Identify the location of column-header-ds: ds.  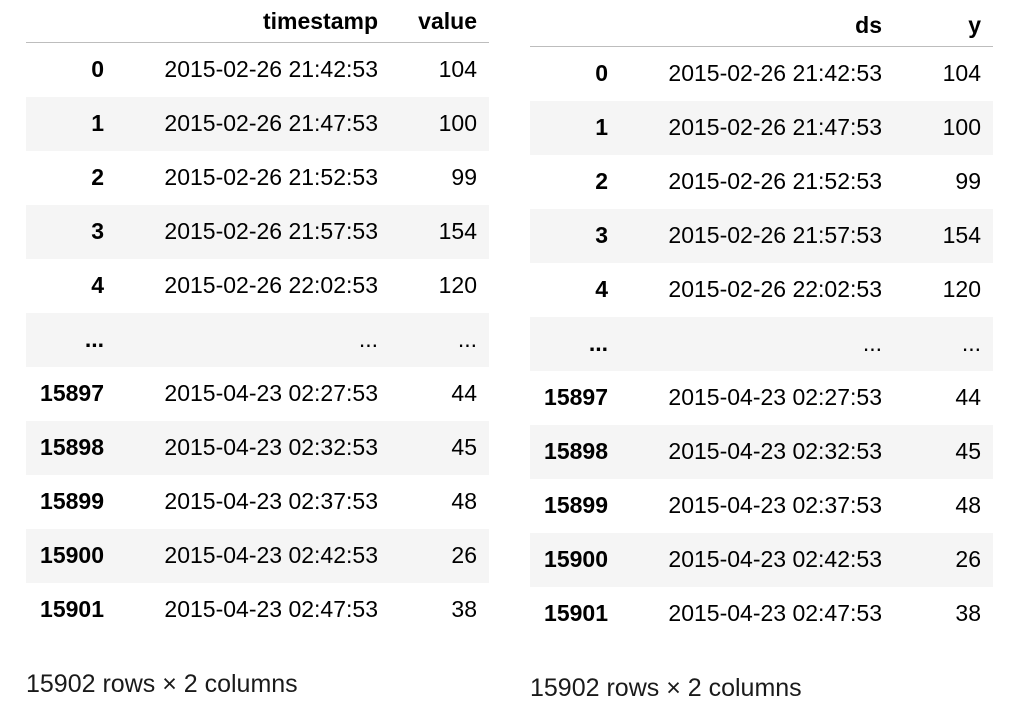
(757, 25).